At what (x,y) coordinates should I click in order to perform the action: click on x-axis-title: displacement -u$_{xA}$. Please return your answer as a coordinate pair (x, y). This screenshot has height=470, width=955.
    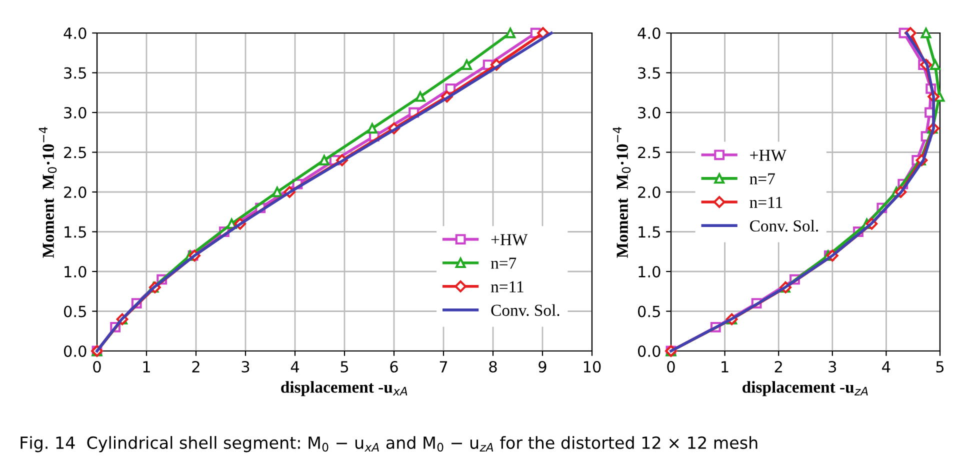
    Looking at the image, I should click on (344, 388).